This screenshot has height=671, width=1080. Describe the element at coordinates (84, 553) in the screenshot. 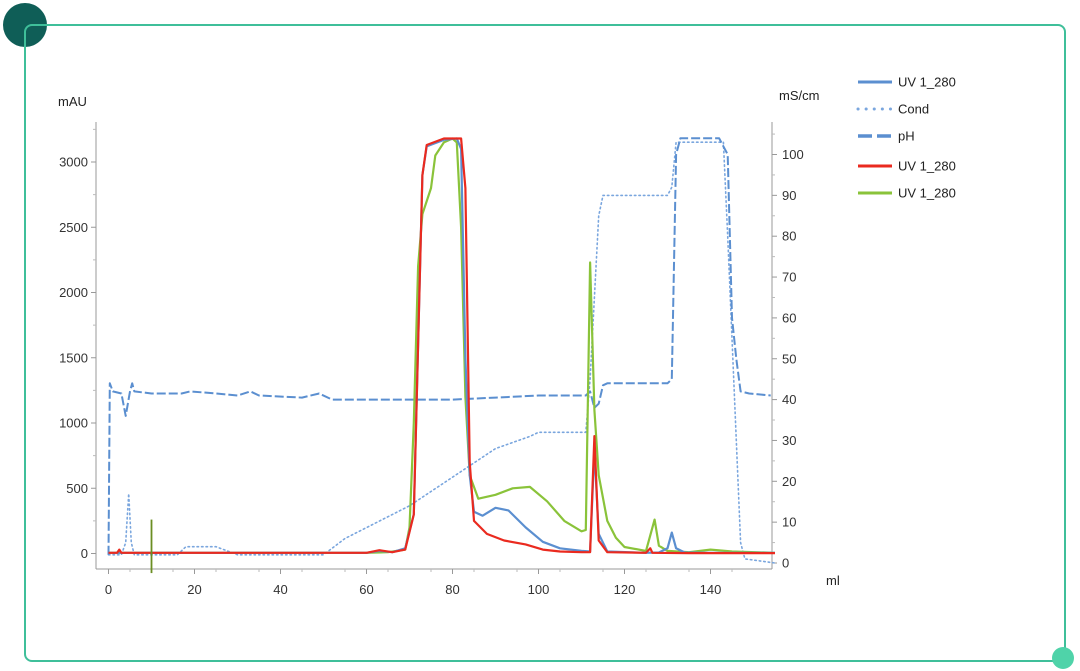

I see `left-y-tick-label: 0` at that location.